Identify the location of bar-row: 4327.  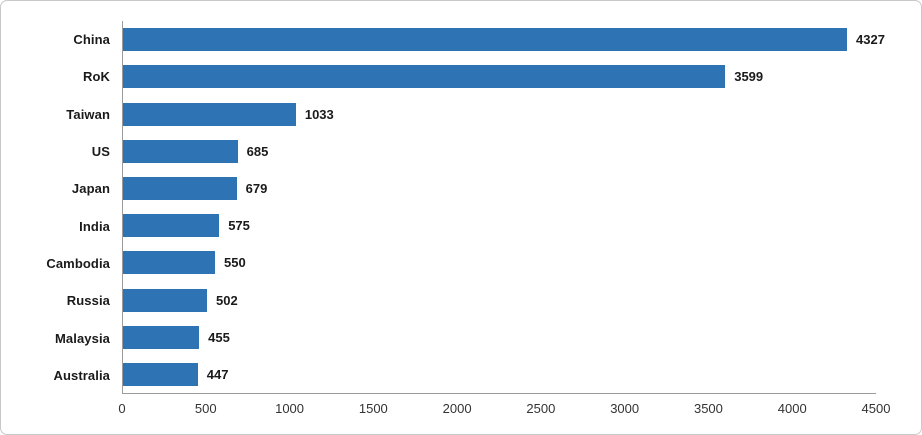
(504, 39).